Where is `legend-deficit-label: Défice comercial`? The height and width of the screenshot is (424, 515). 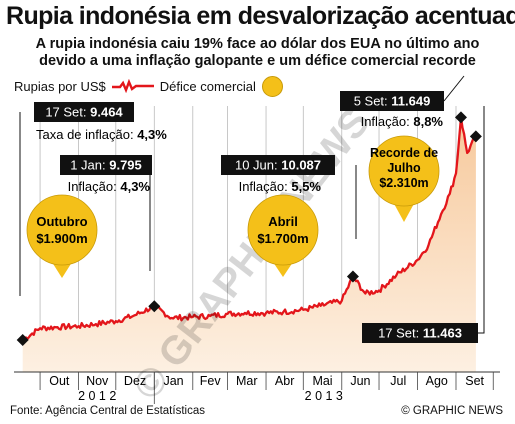
legend-deficit-label: Défice comercial is located at coordinates (207, 86).